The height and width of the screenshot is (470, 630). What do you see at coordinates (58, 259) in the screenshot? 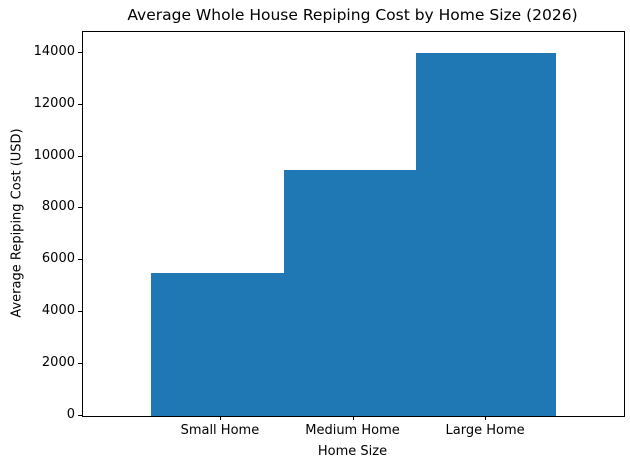
I see `y-tick-label: 6000` at bounding box center [58, 259].